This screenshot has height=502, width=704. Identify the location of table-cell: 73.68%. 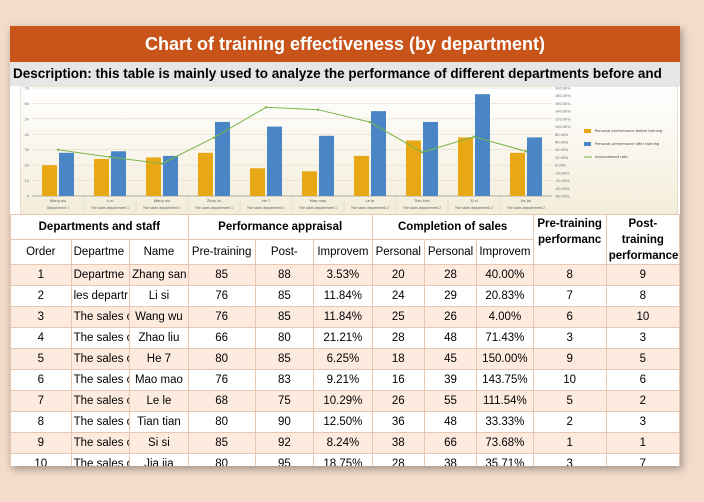
(505, 443).